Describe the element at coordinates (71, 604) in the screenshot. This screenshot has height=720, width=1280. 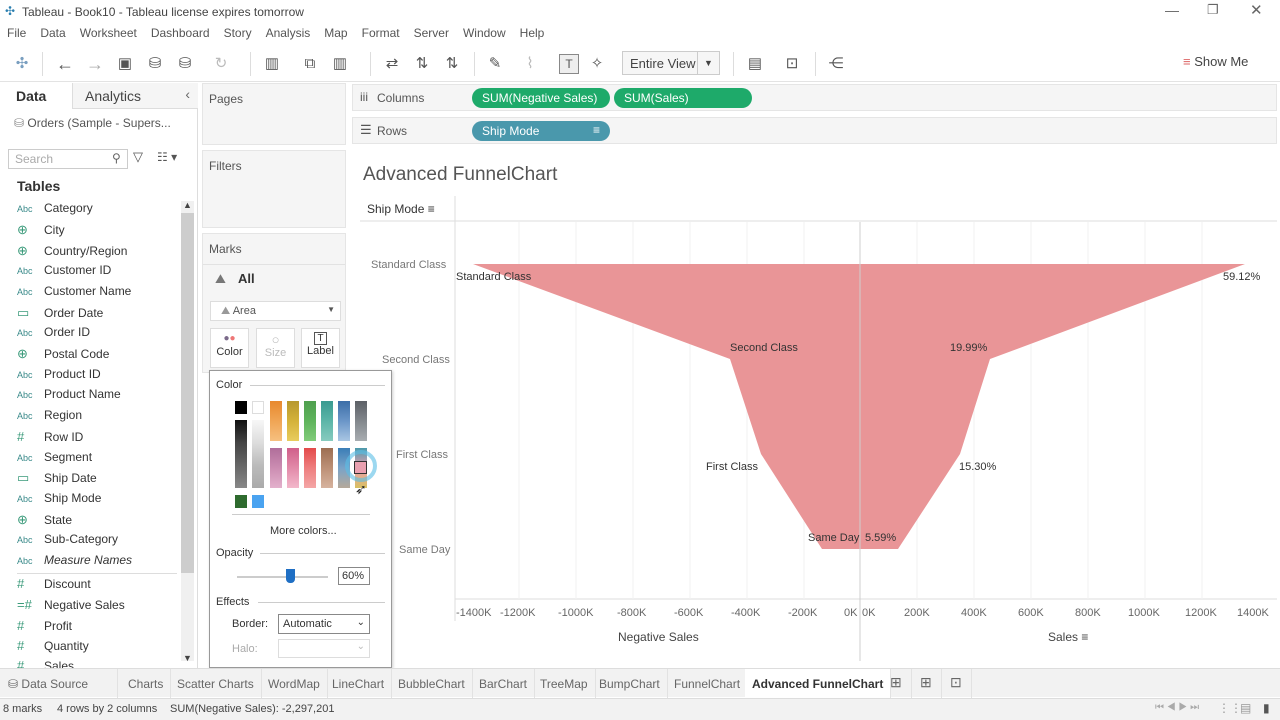
I see `field-negative-sales: =# Negative Sales` at that location.